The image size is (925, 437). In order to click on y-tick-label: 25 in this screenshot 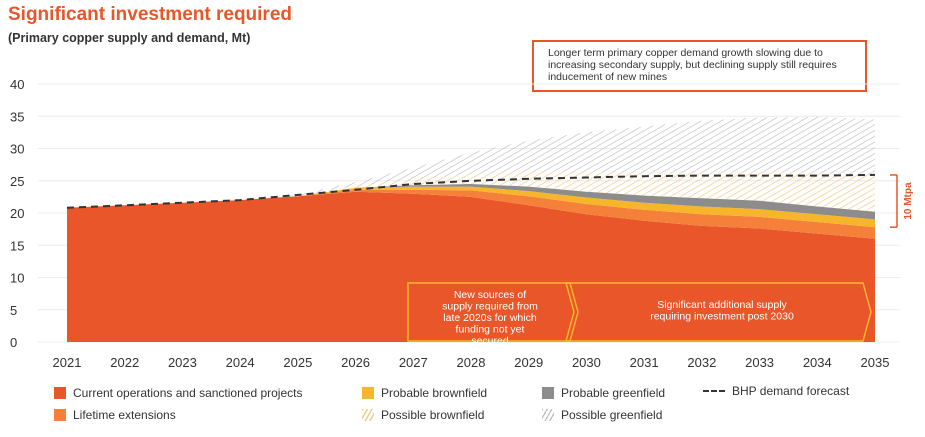, I will do `click(17, 181)`.